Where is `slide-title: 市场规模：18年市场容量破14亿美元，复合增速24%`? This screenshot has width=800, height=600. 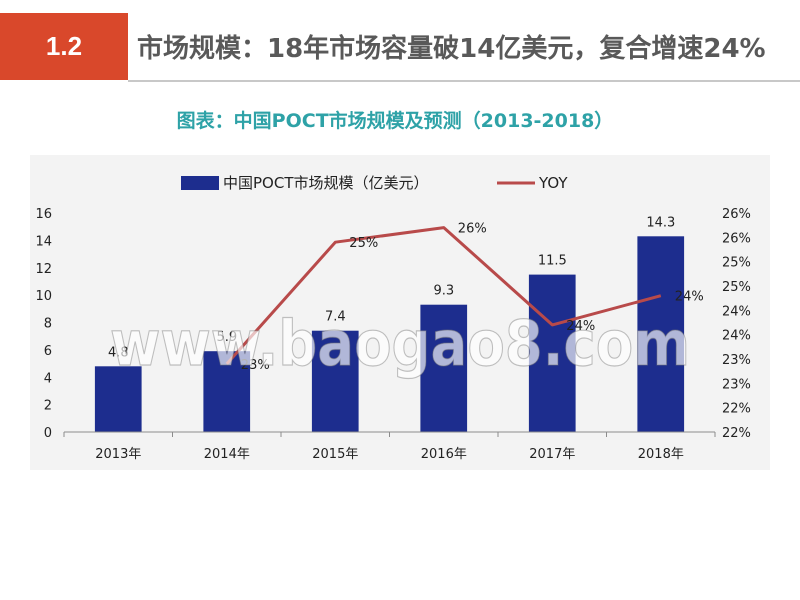 slide-title: 市场规模：18年市场容量破14亿美元，复合增速24% is located at coordinates (451, 49).